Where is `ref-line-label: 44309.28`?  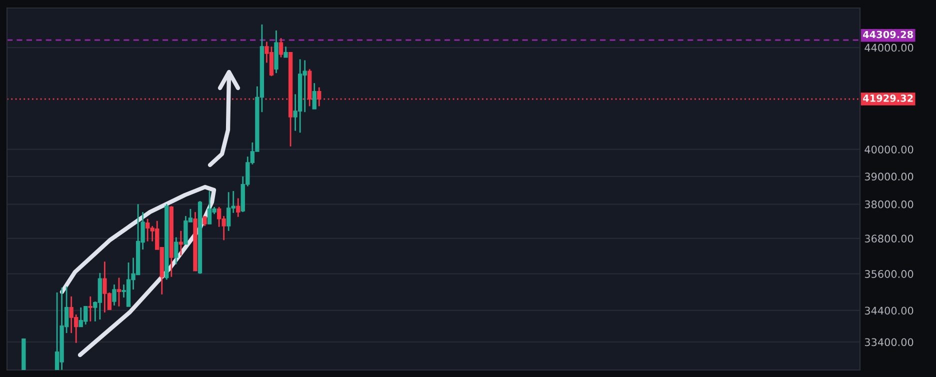 ref-line-label: 44309.28 is located at coordinates (887, 34).